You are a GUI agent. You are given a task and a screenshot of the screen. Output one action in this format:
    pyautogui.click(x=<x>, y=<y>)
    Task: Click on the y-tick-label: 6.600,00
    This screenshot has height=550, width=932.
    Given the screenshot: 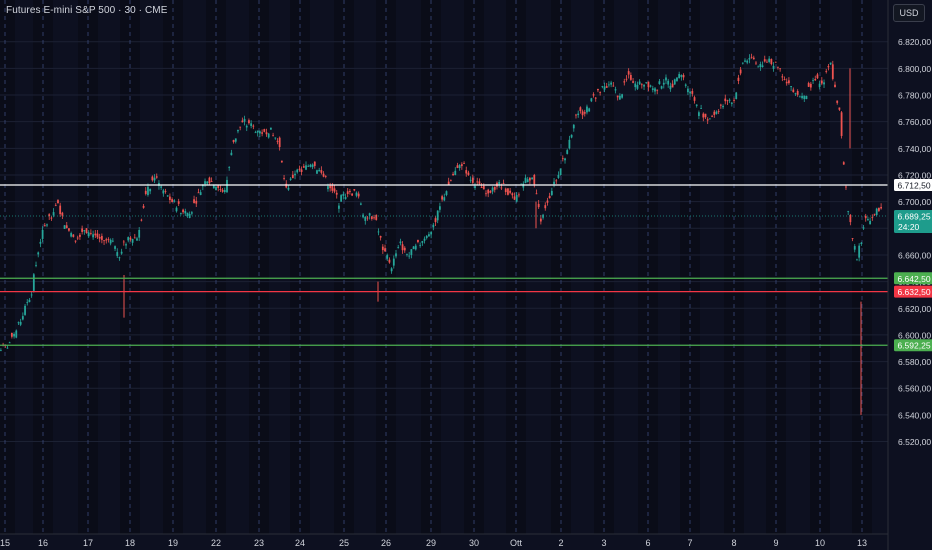 What is the action you would take?
    pyautogui.click(x=914, y=335)
    